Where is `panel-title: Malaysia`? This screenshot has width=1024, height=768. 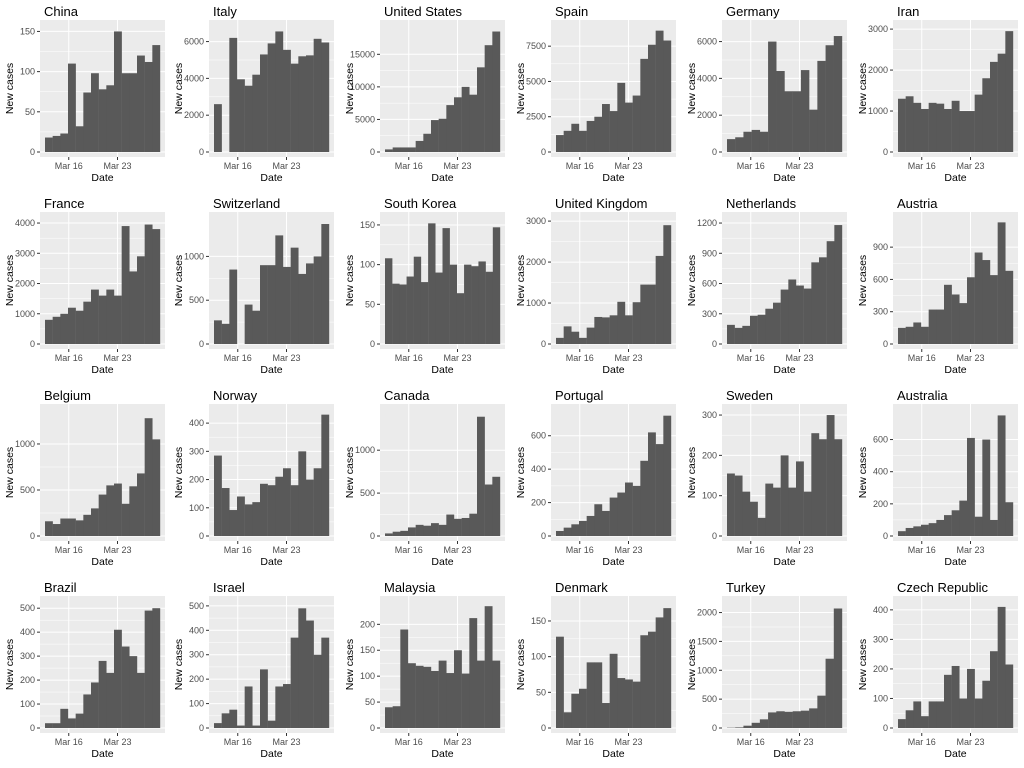 panel-title: Malaysia is located at coordinates (410, 587).